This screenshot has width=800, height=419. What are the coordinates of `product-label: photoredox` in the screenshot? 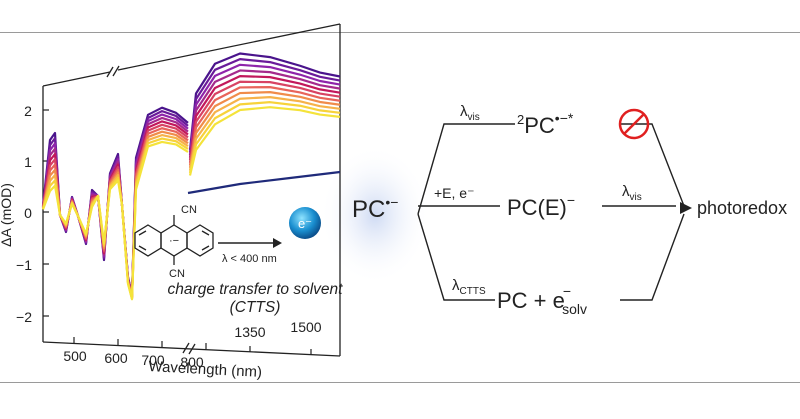 It's located at (742, 208).